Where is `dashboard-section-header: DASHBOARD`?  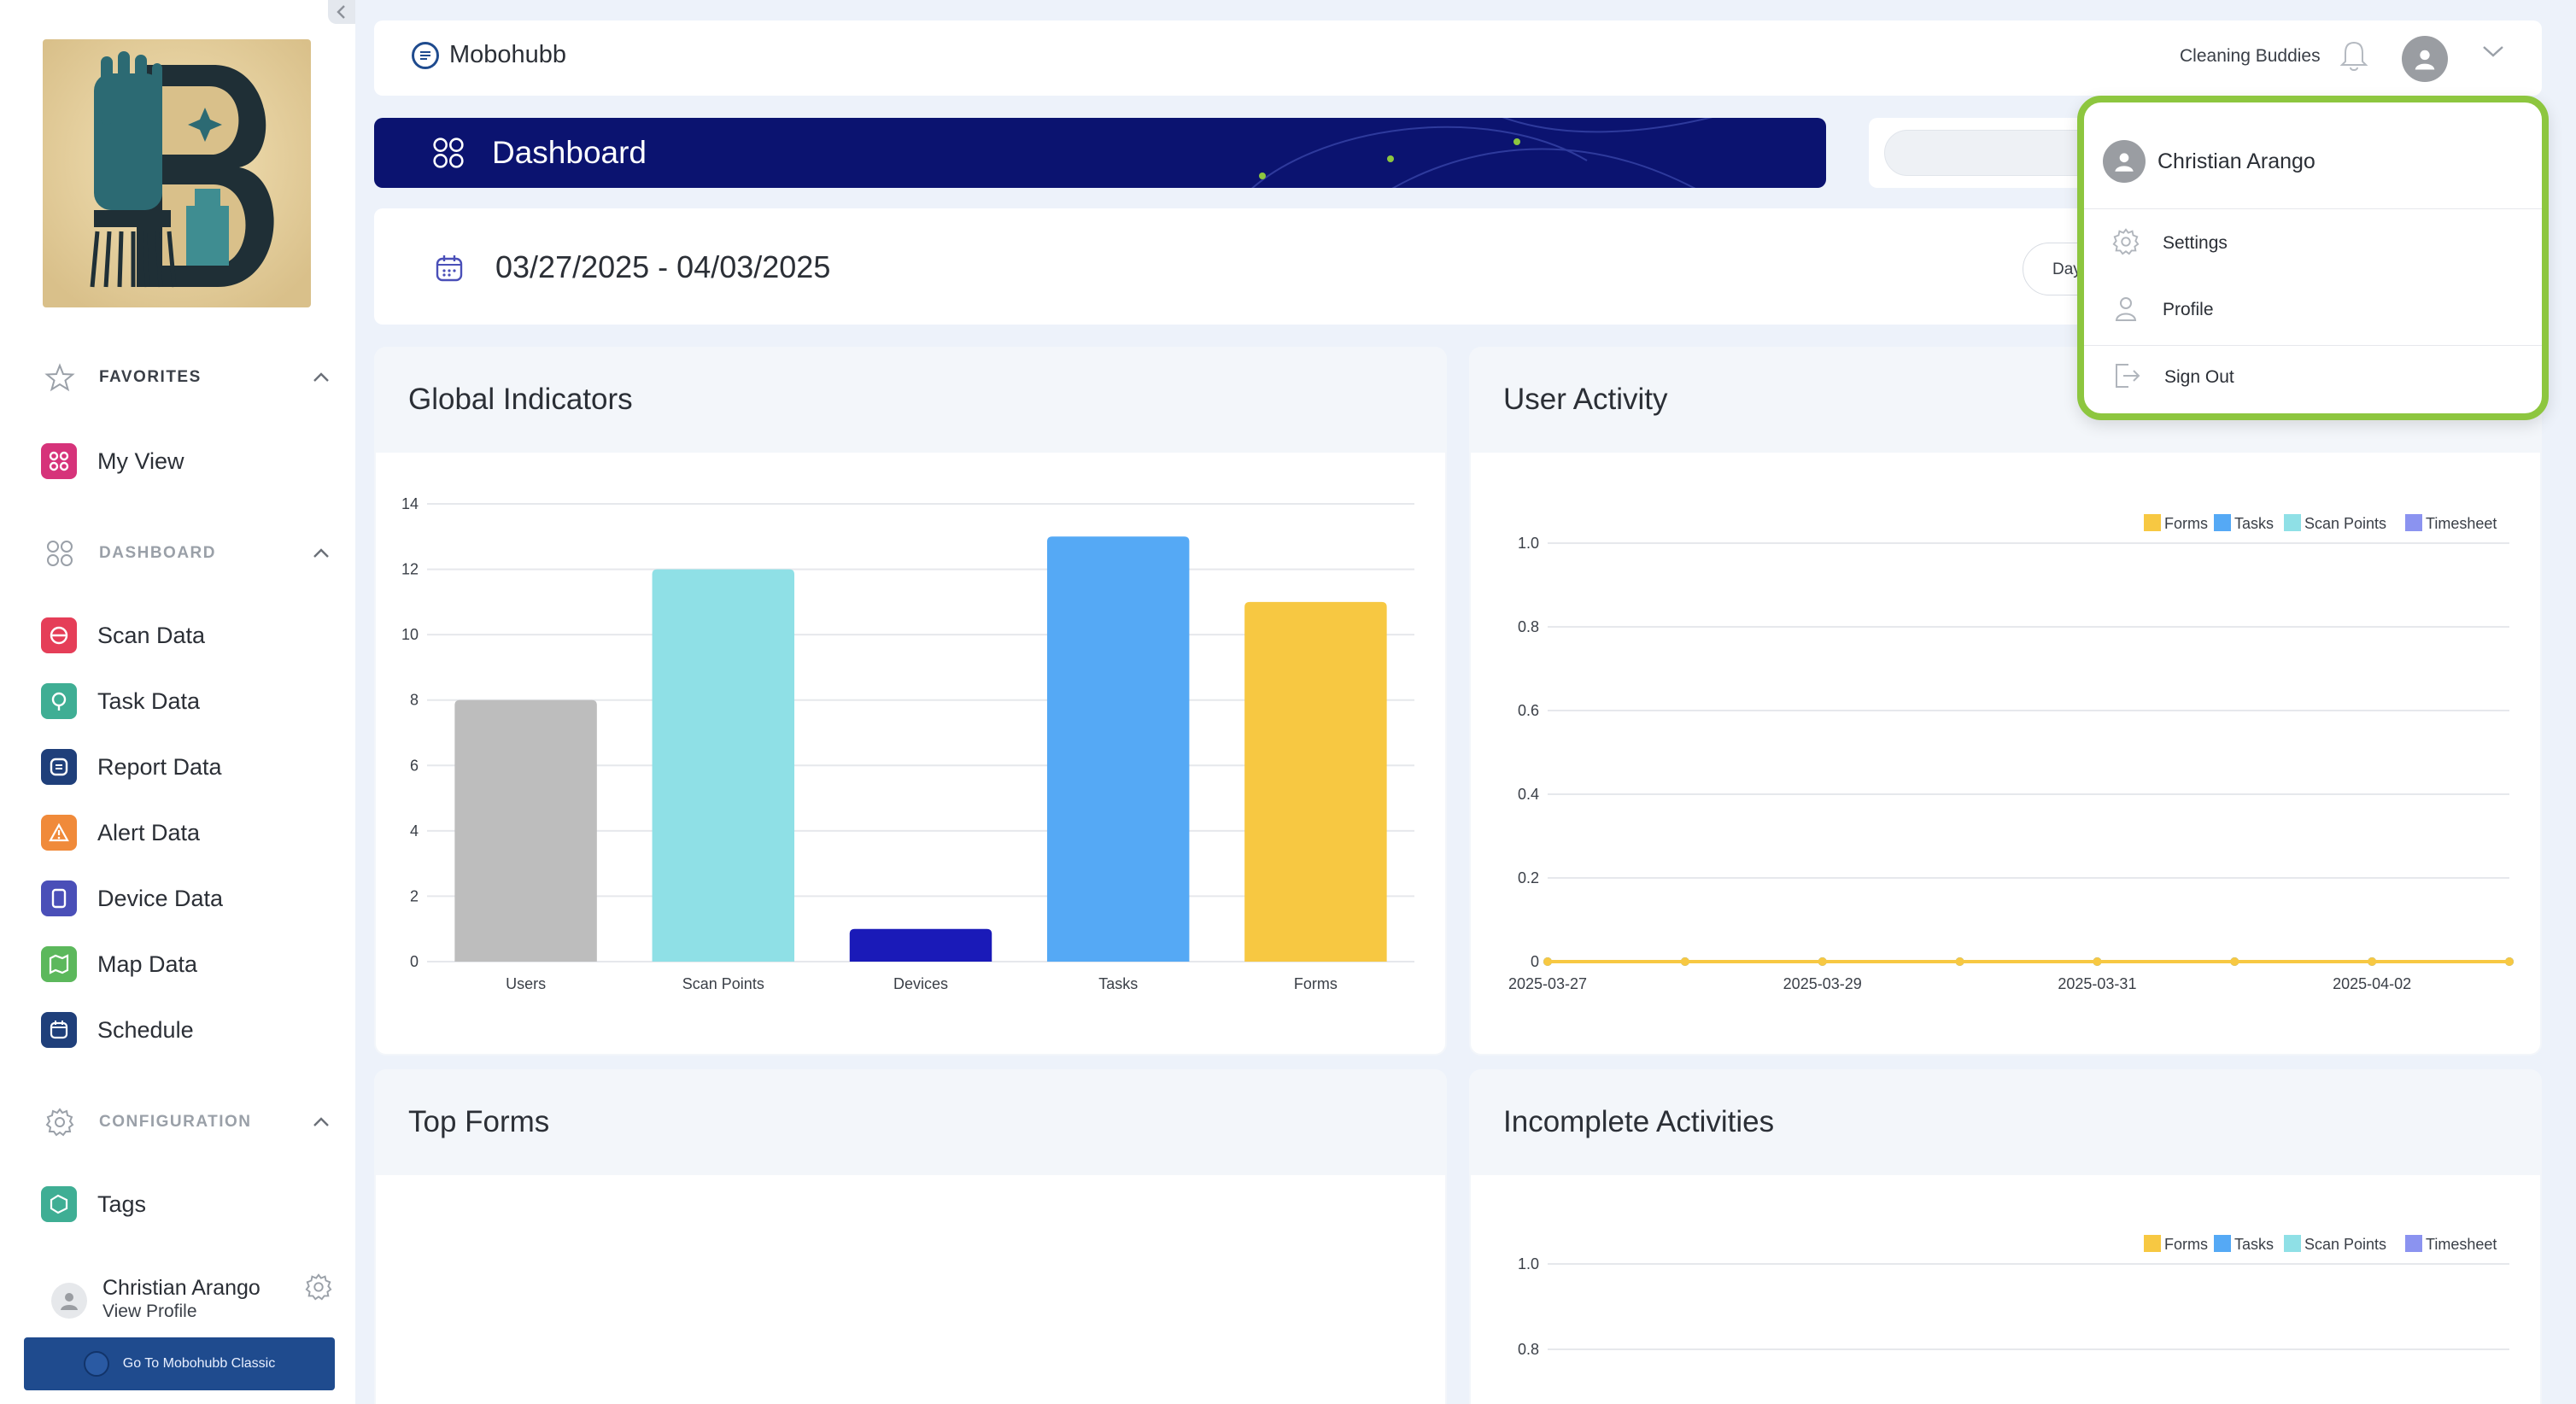
dashboard-section-header: DASHBOARD is located at coordinates (188, 553).